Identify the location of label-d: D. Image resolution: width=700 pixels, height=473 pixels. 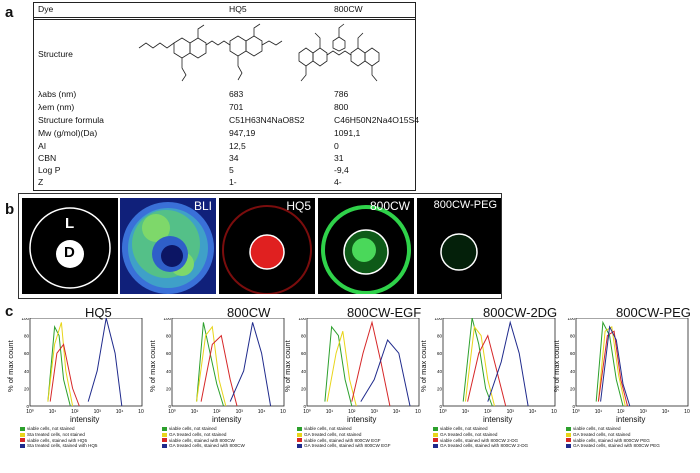
(69, 252).